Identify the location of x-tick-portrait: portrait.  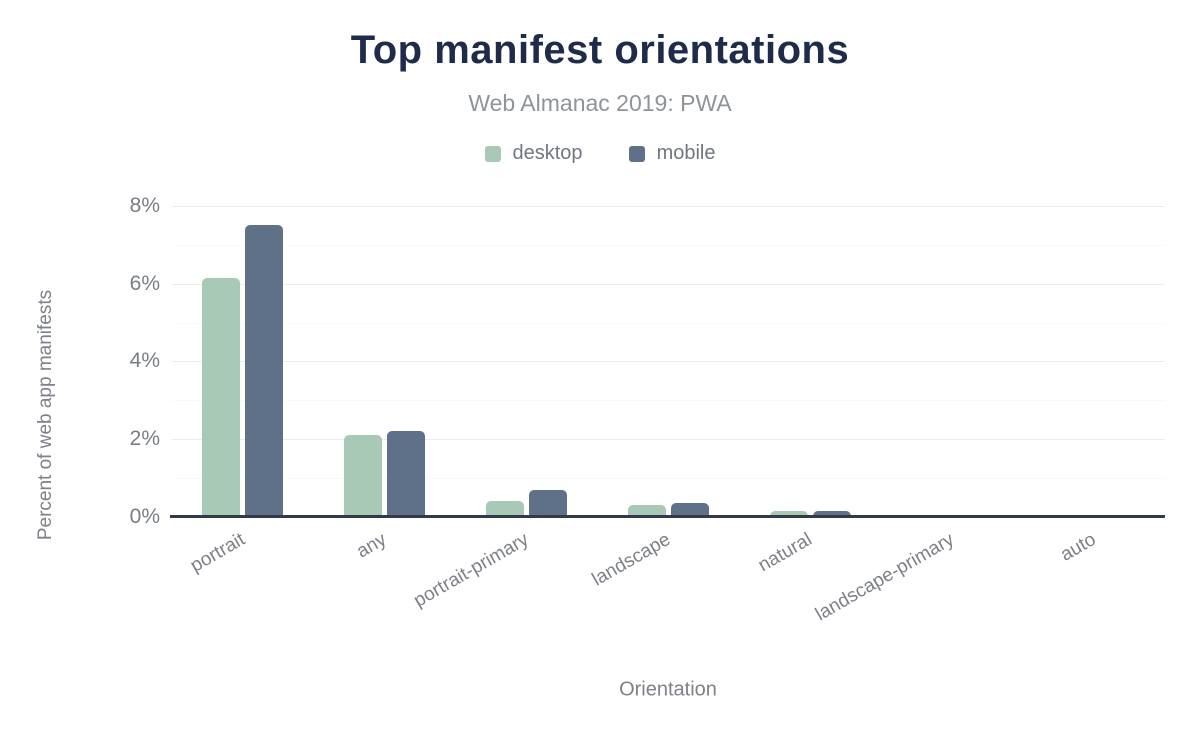
(217, 553).